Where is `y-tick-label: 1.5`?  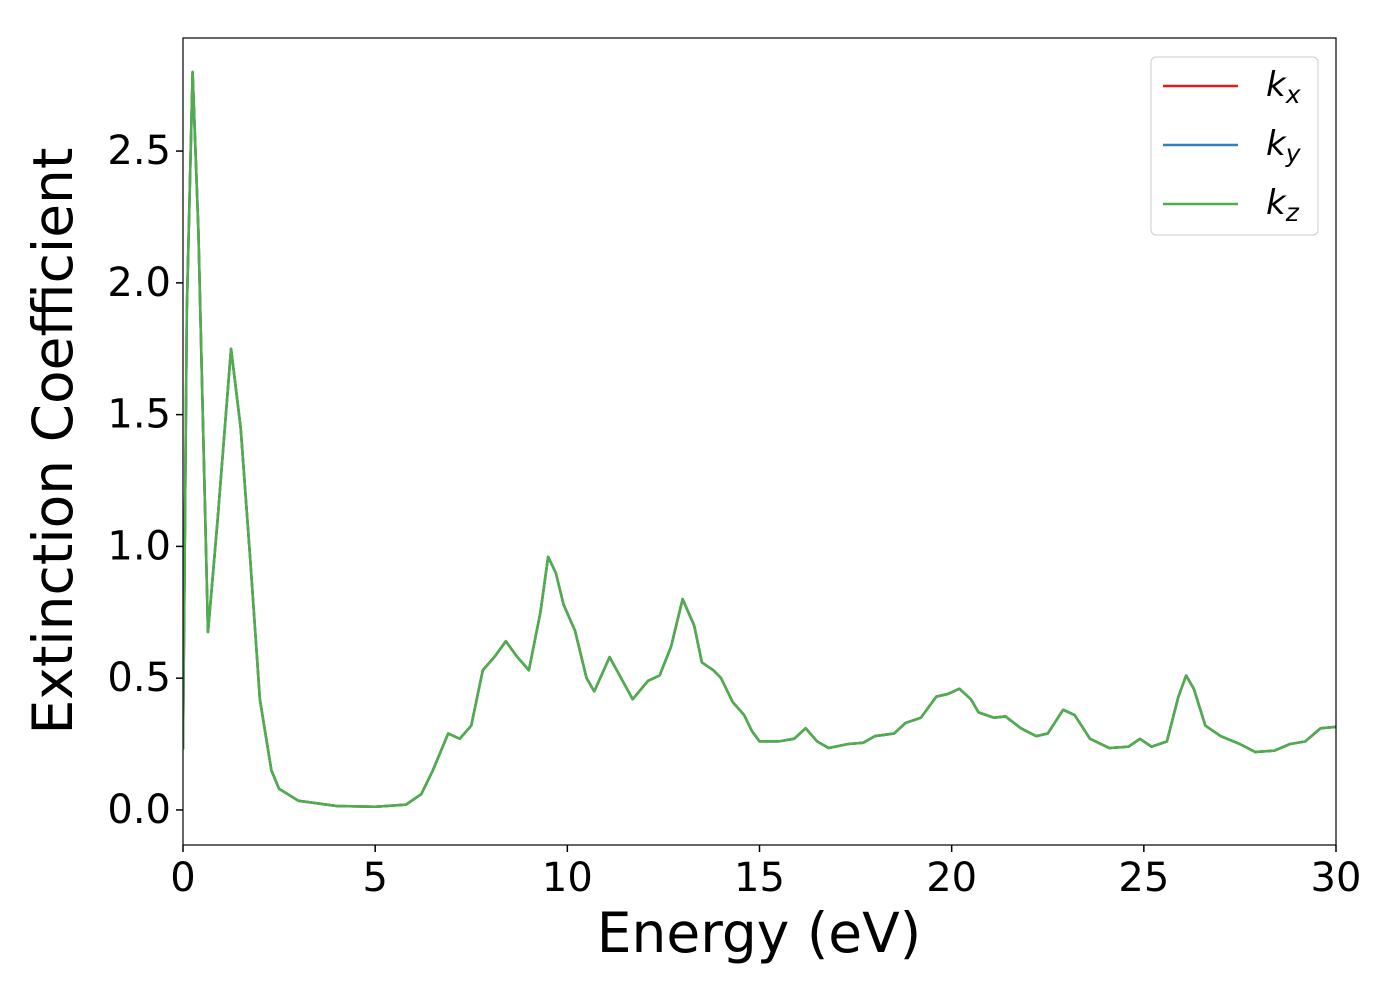
y-tick-label: 1.5 is located at coordinates (139, 415).